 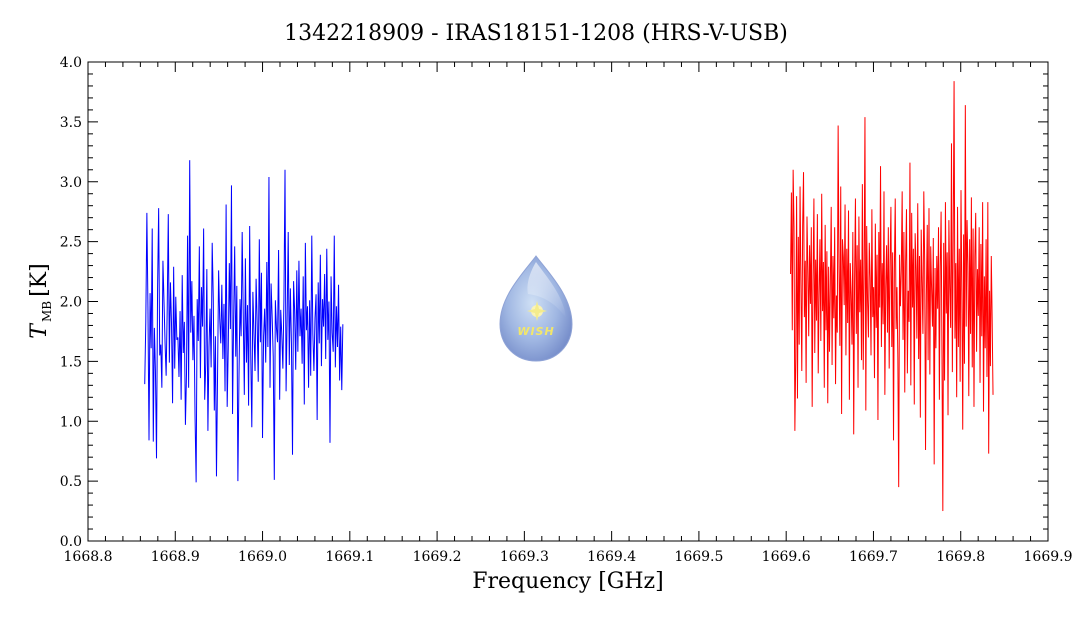 What do you see at coordinates (698, 557) in the screenshot?
I see `x-tick-label: 1669.5` at bounding box center [698, 557].